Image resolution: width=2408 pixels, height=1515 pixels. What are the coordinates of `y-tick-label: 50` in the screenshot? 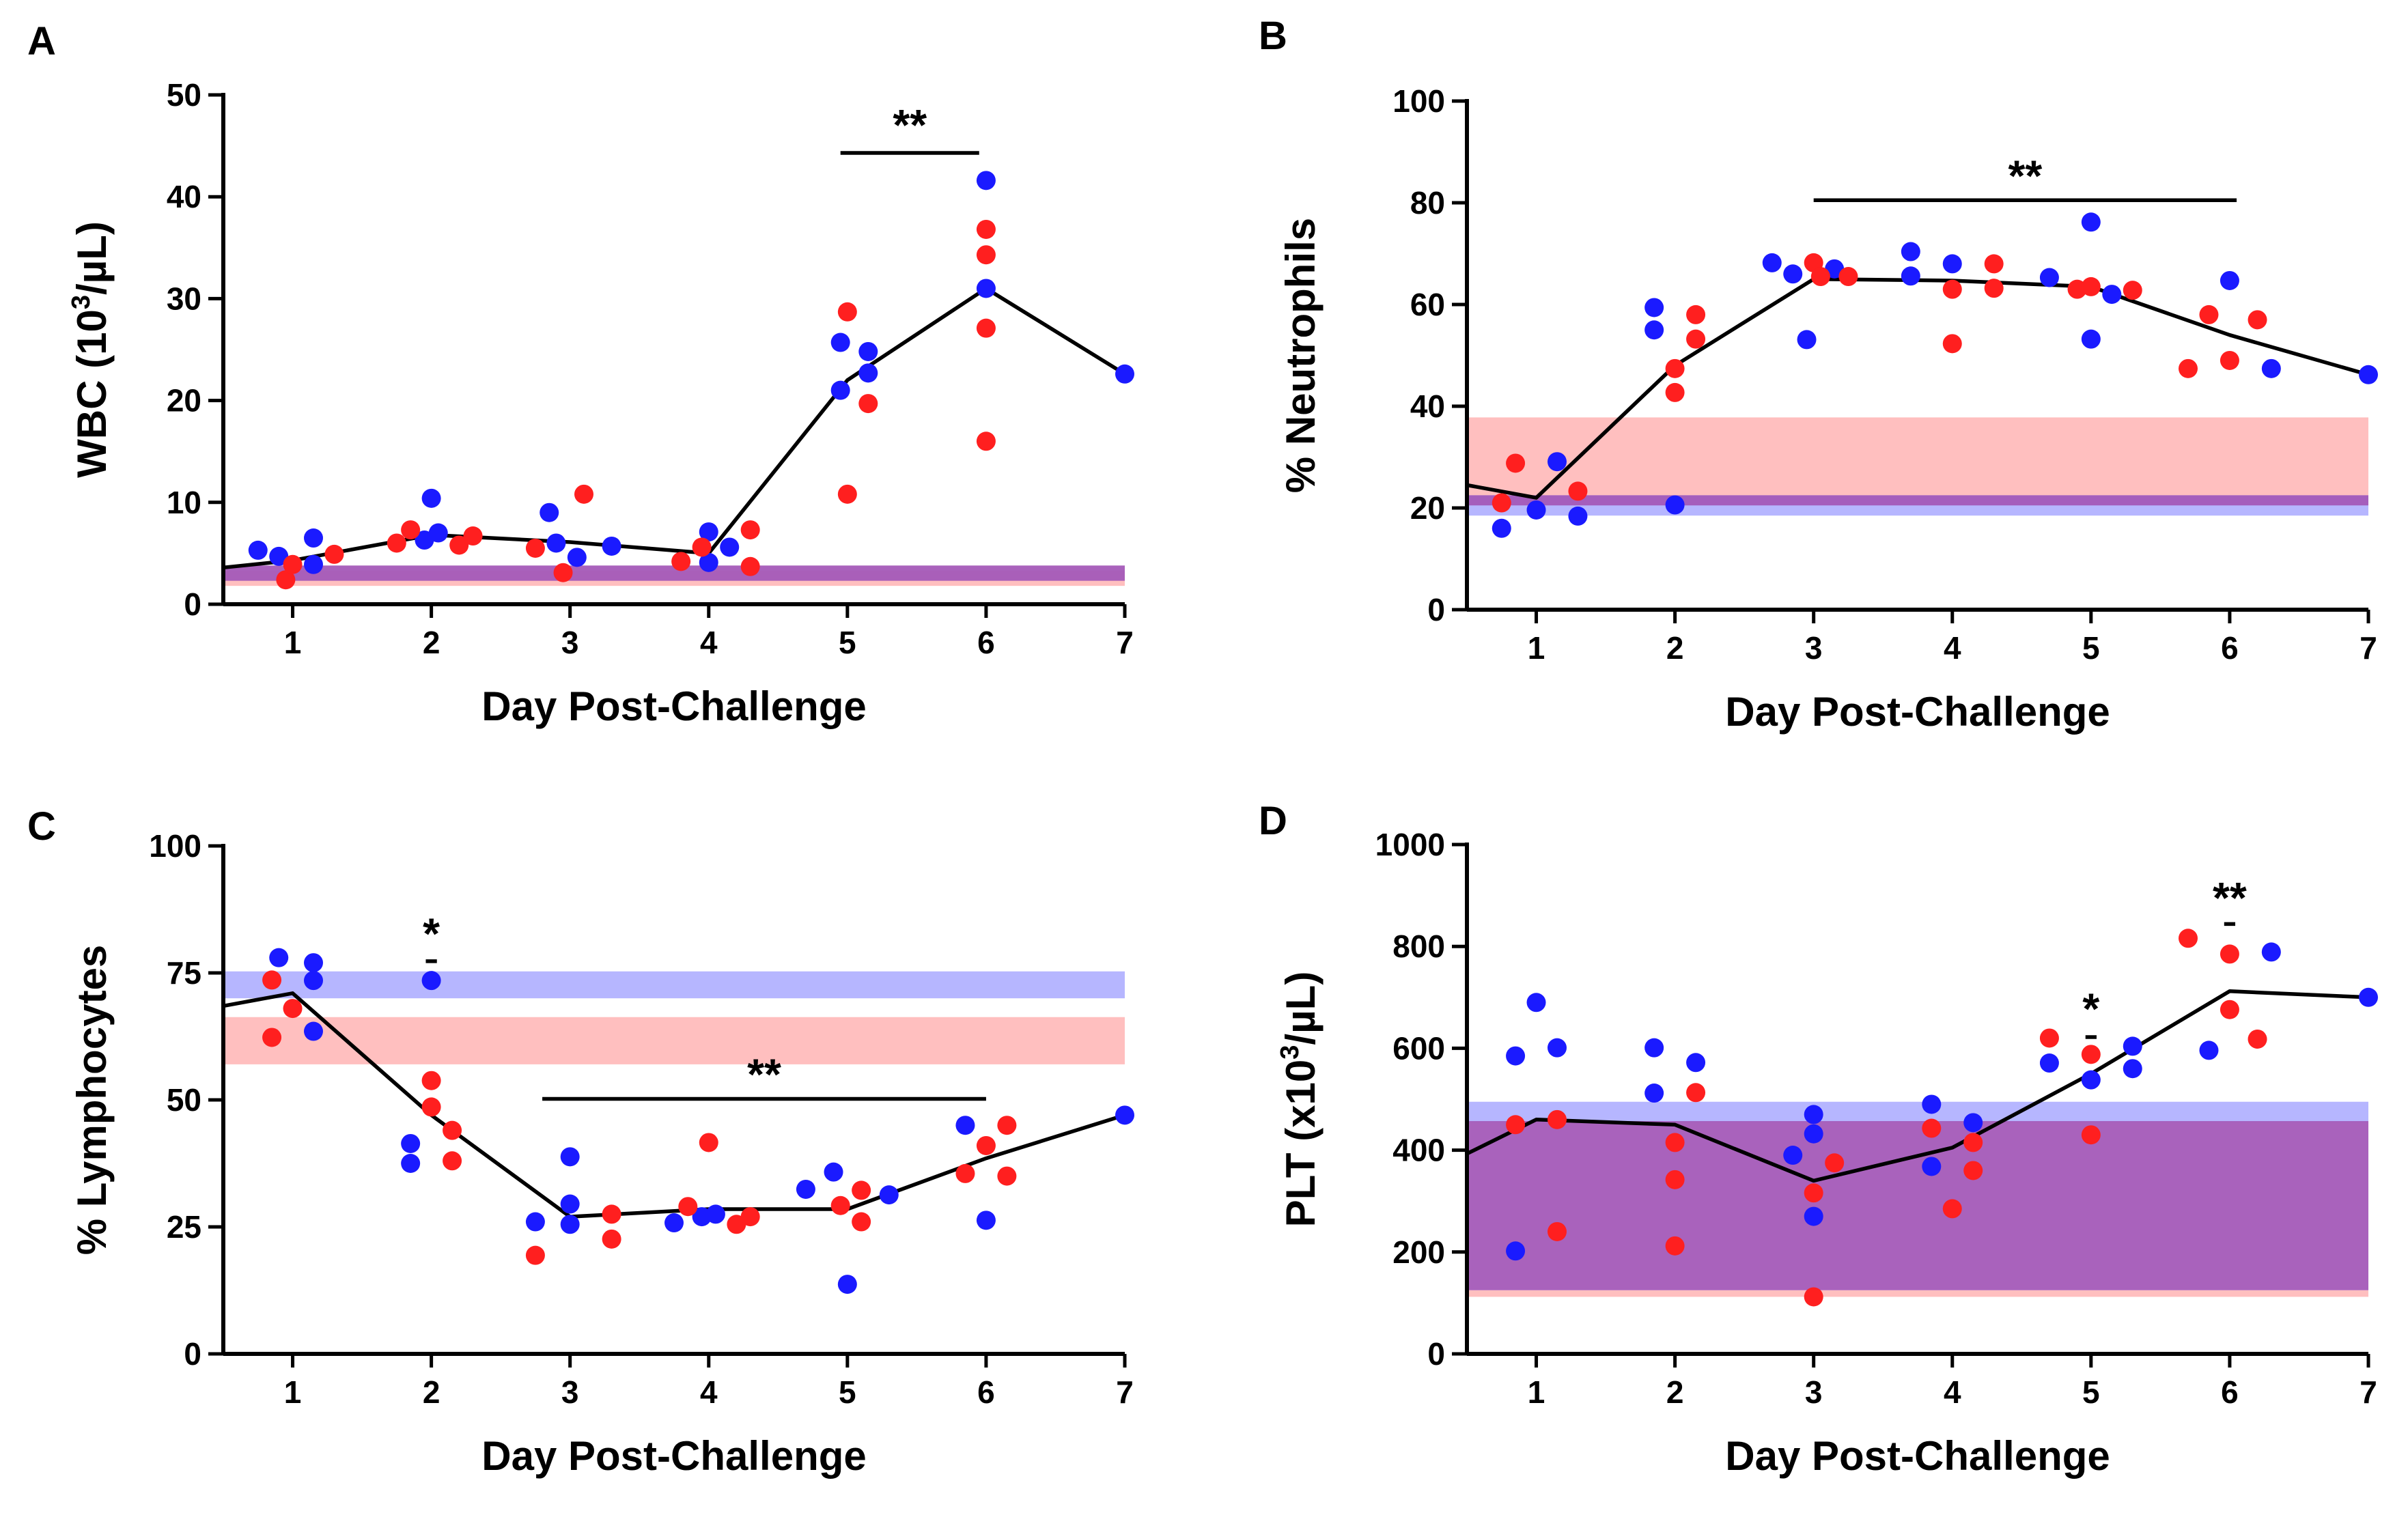 It's located at (184, 95).